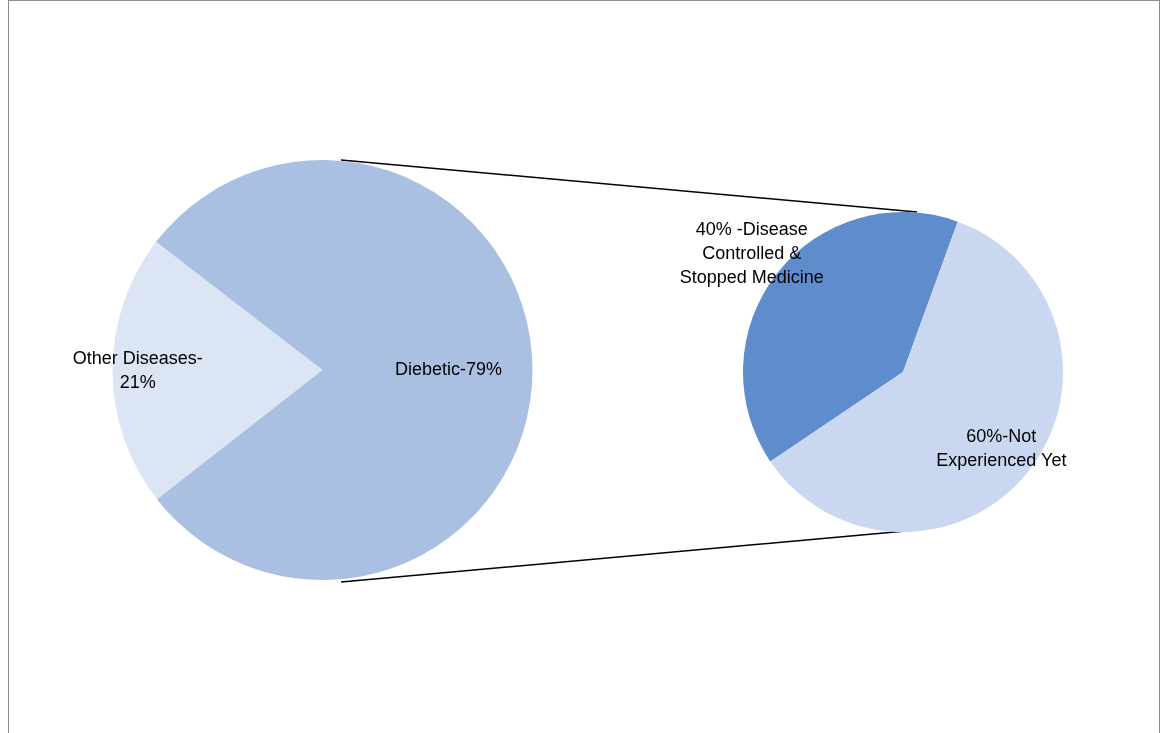 This screenshot has height=733, width=1161. I want to click on slice-label: Other Diseases-21%, so click(137, 369).